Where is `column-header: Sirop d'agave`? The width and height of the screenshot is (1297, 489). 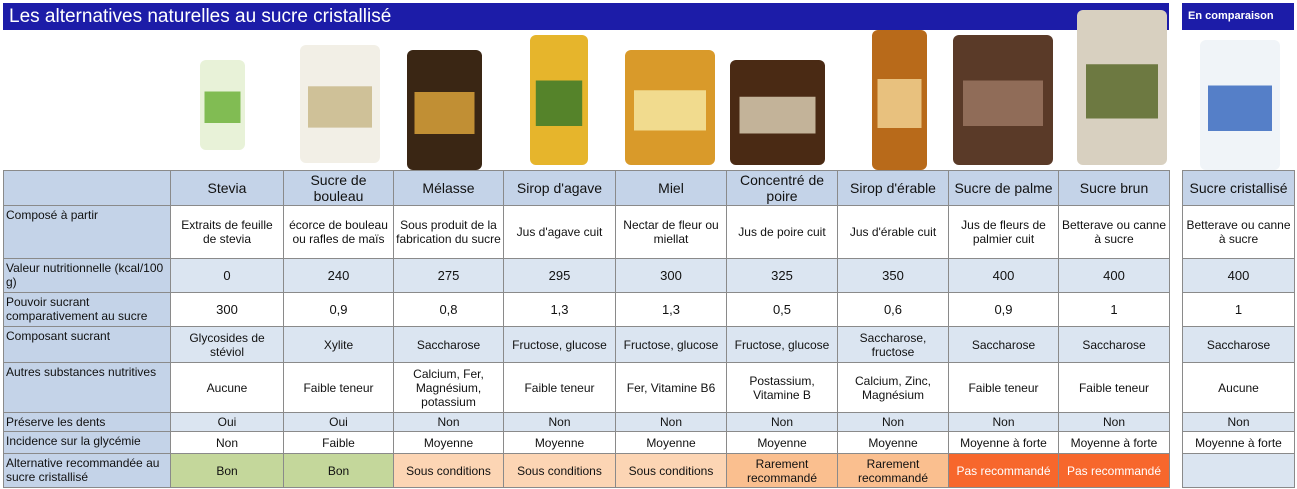 column-header: Sirop d'agave is located at coordinates (559, 188).